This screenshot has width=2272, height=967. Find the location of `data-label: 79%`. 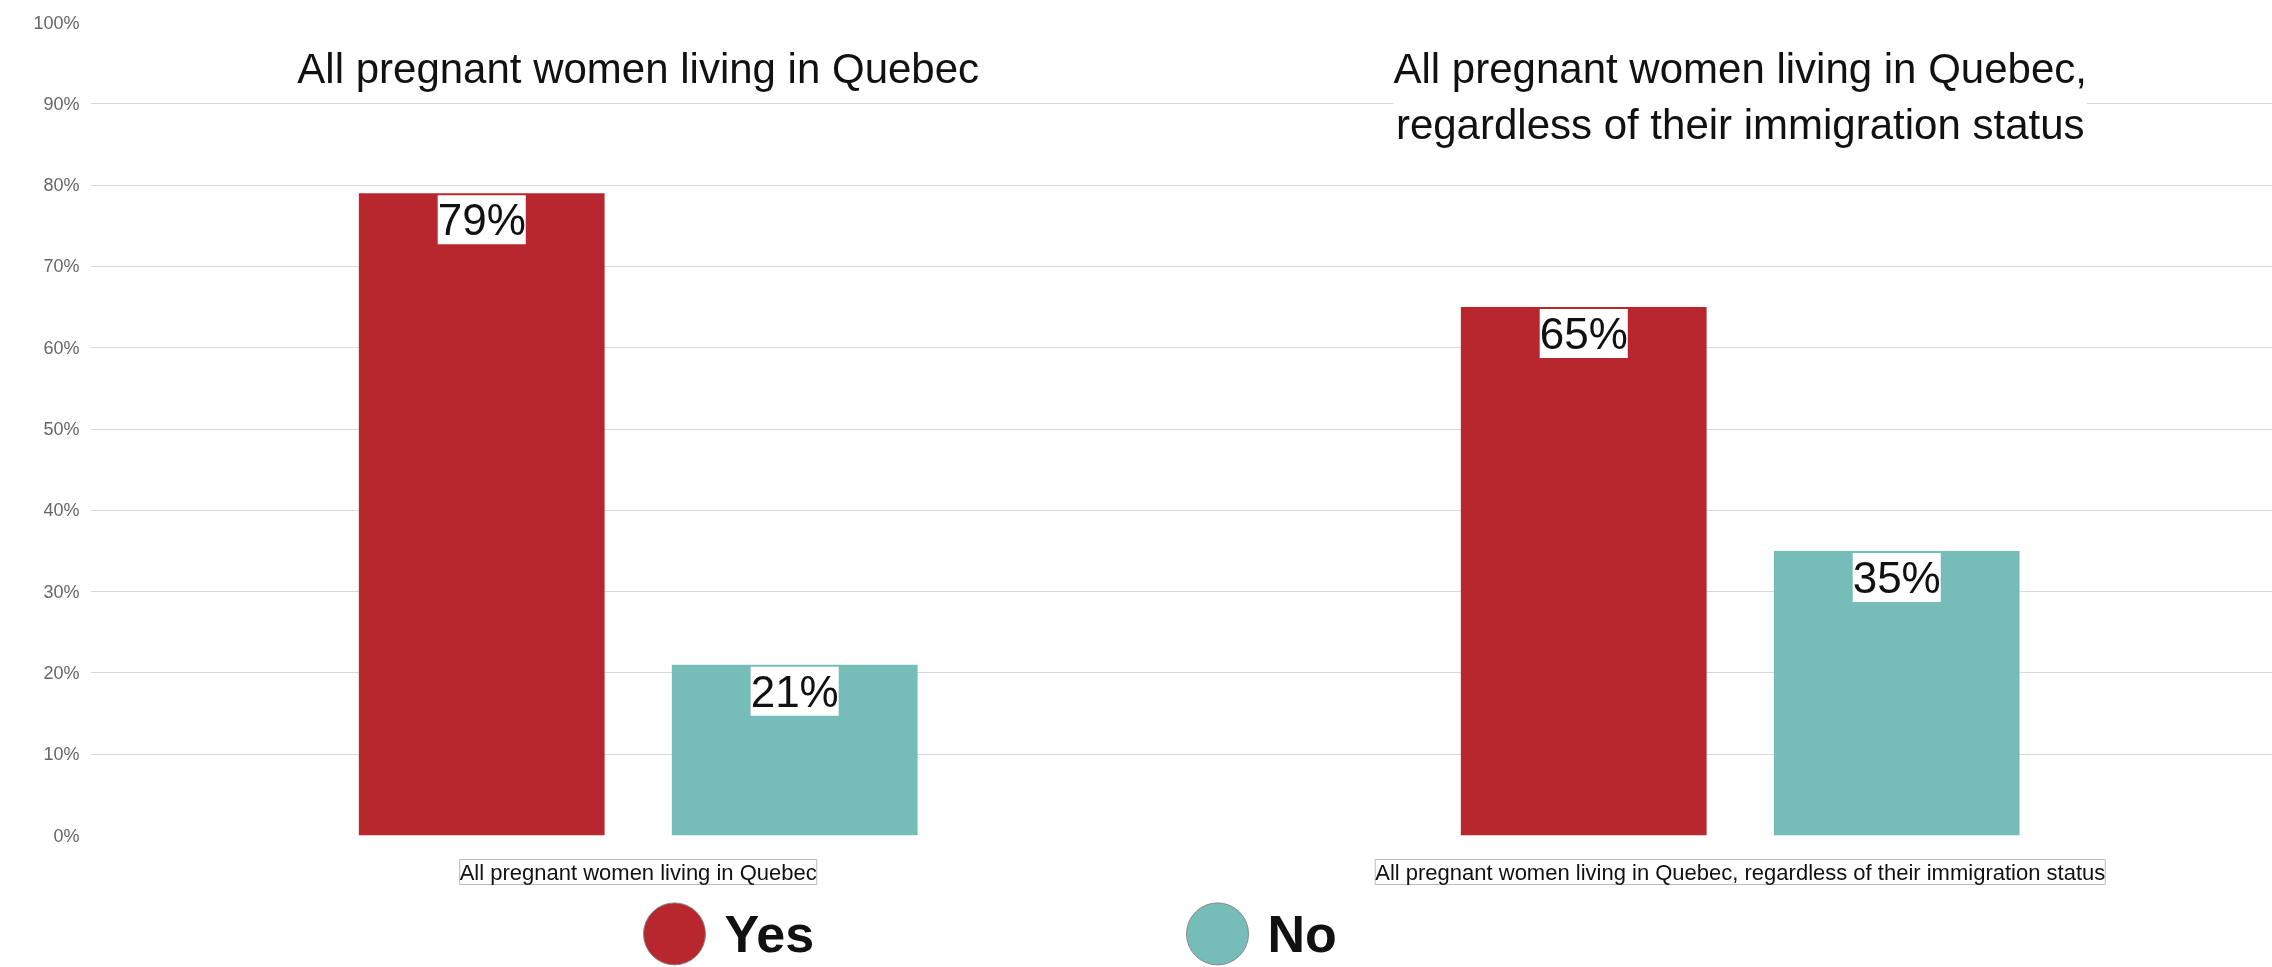

data-label: 79% is located at coordinates (481, 220).